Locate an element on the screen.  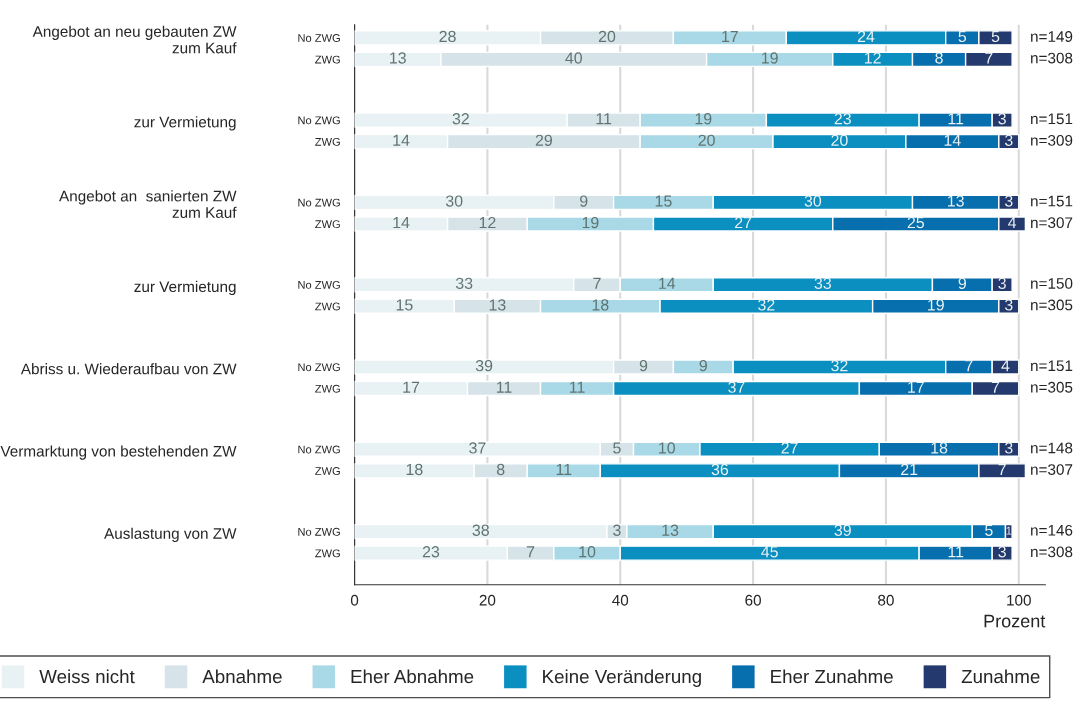
data-label: 33 is located at coordinates (822, 283).